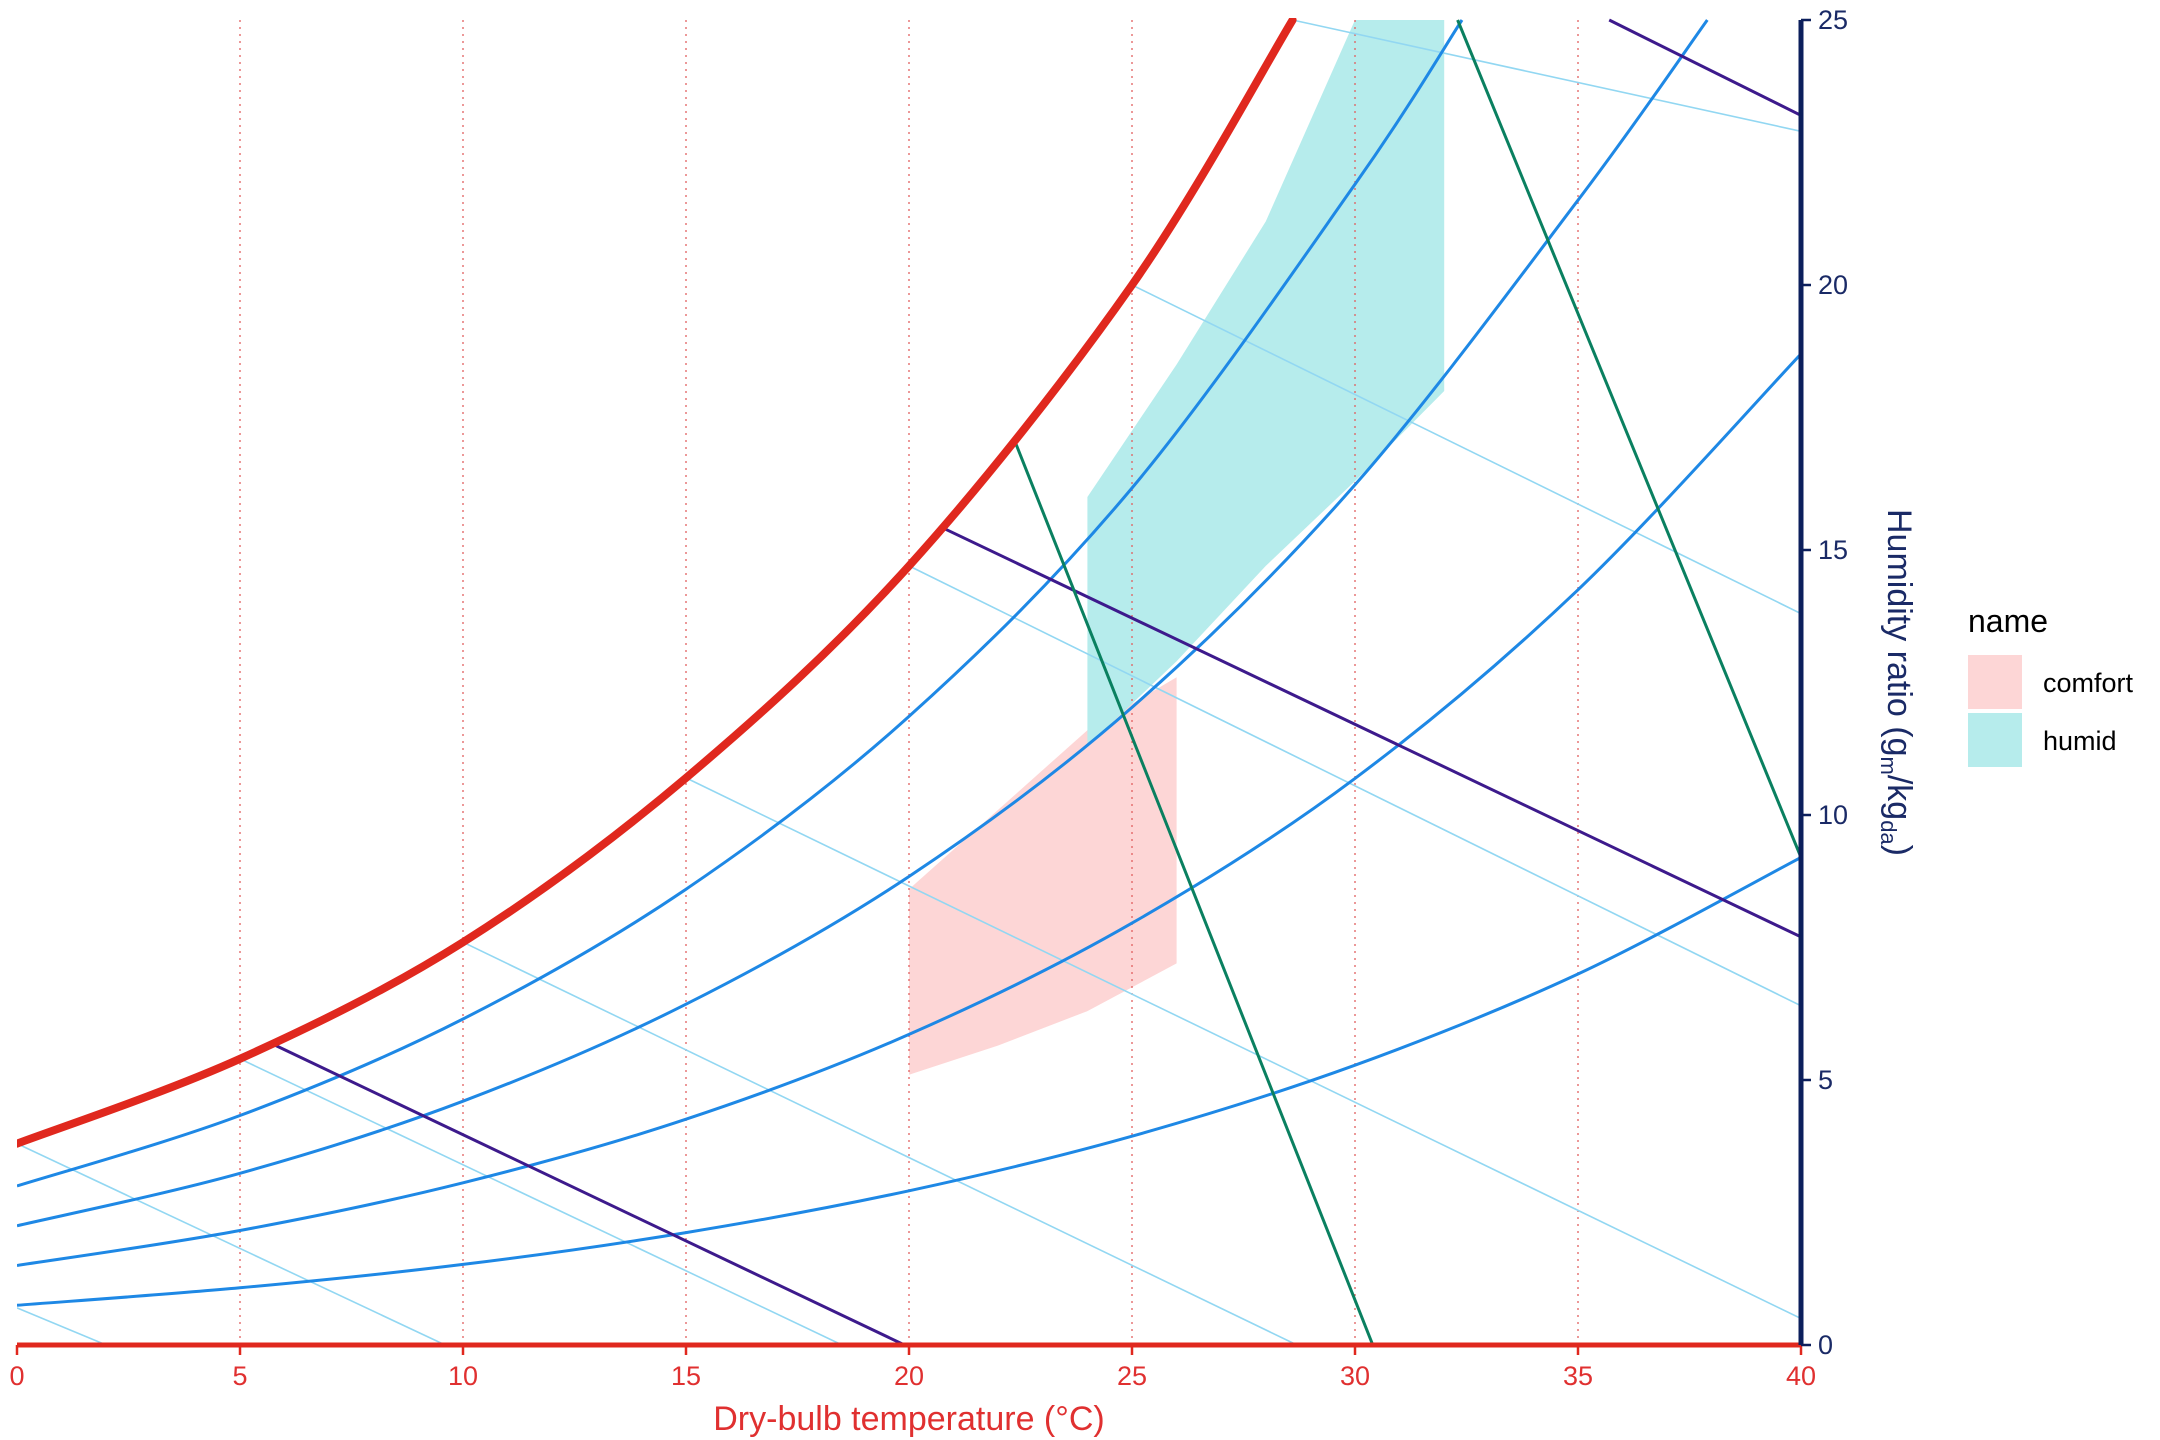  What do you see at coordinates (1888, 832) in the screenshot?
I see `y-axis-title-sub2: da` at bounding box center [1888, 832].